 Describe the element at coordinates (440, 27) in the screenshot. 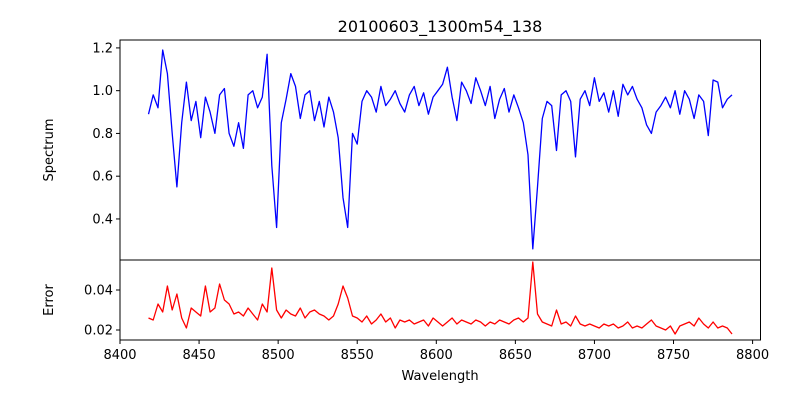

I see `chart-title: 20100603_1300m54_138` at that location.